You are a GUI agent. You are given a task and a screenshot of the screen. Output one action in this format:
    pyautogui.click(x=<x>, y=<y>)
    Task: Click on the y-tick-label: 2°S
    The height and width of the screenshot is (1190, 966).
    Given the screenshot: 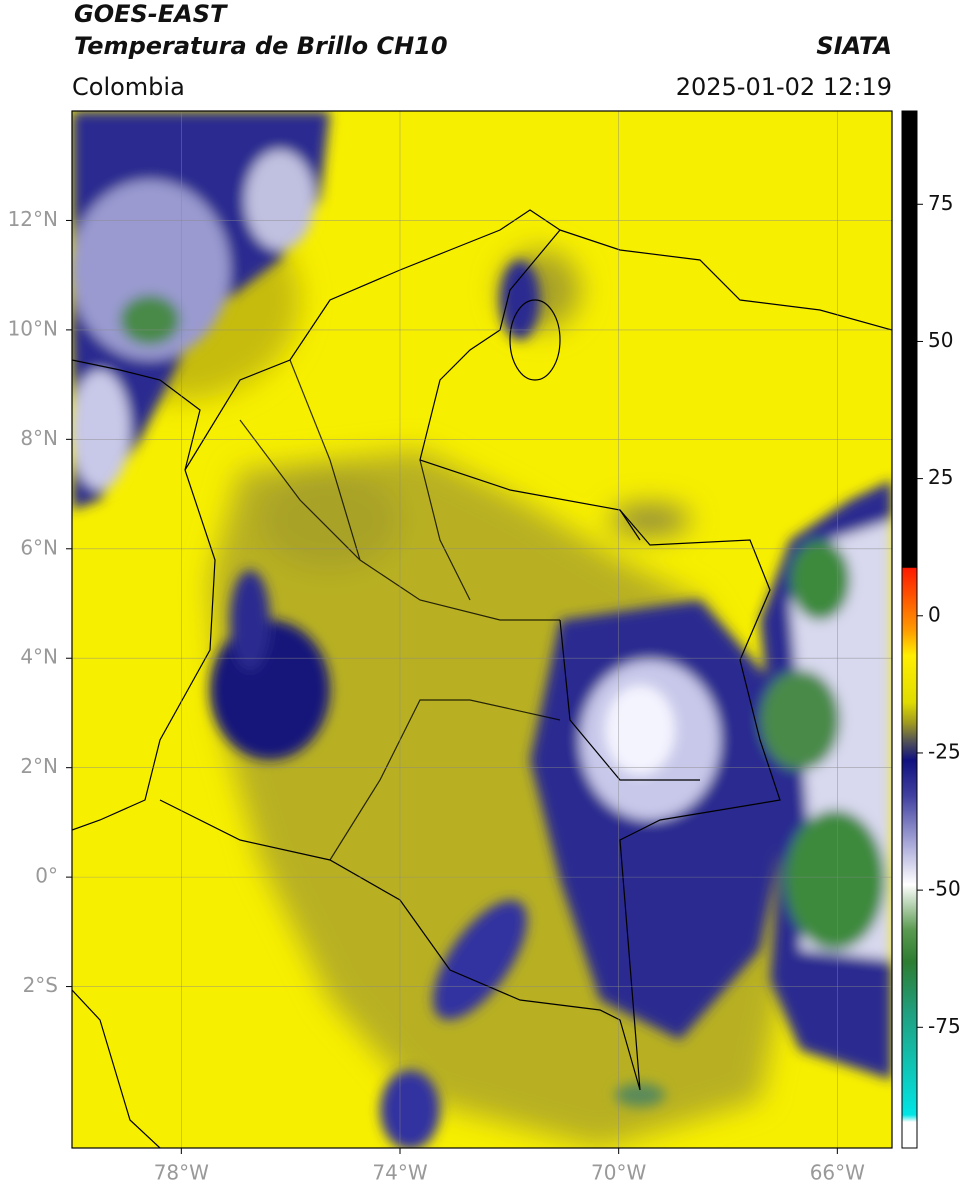 What is the action you would take?
    pyautogui.click(x=40, y=985)
    